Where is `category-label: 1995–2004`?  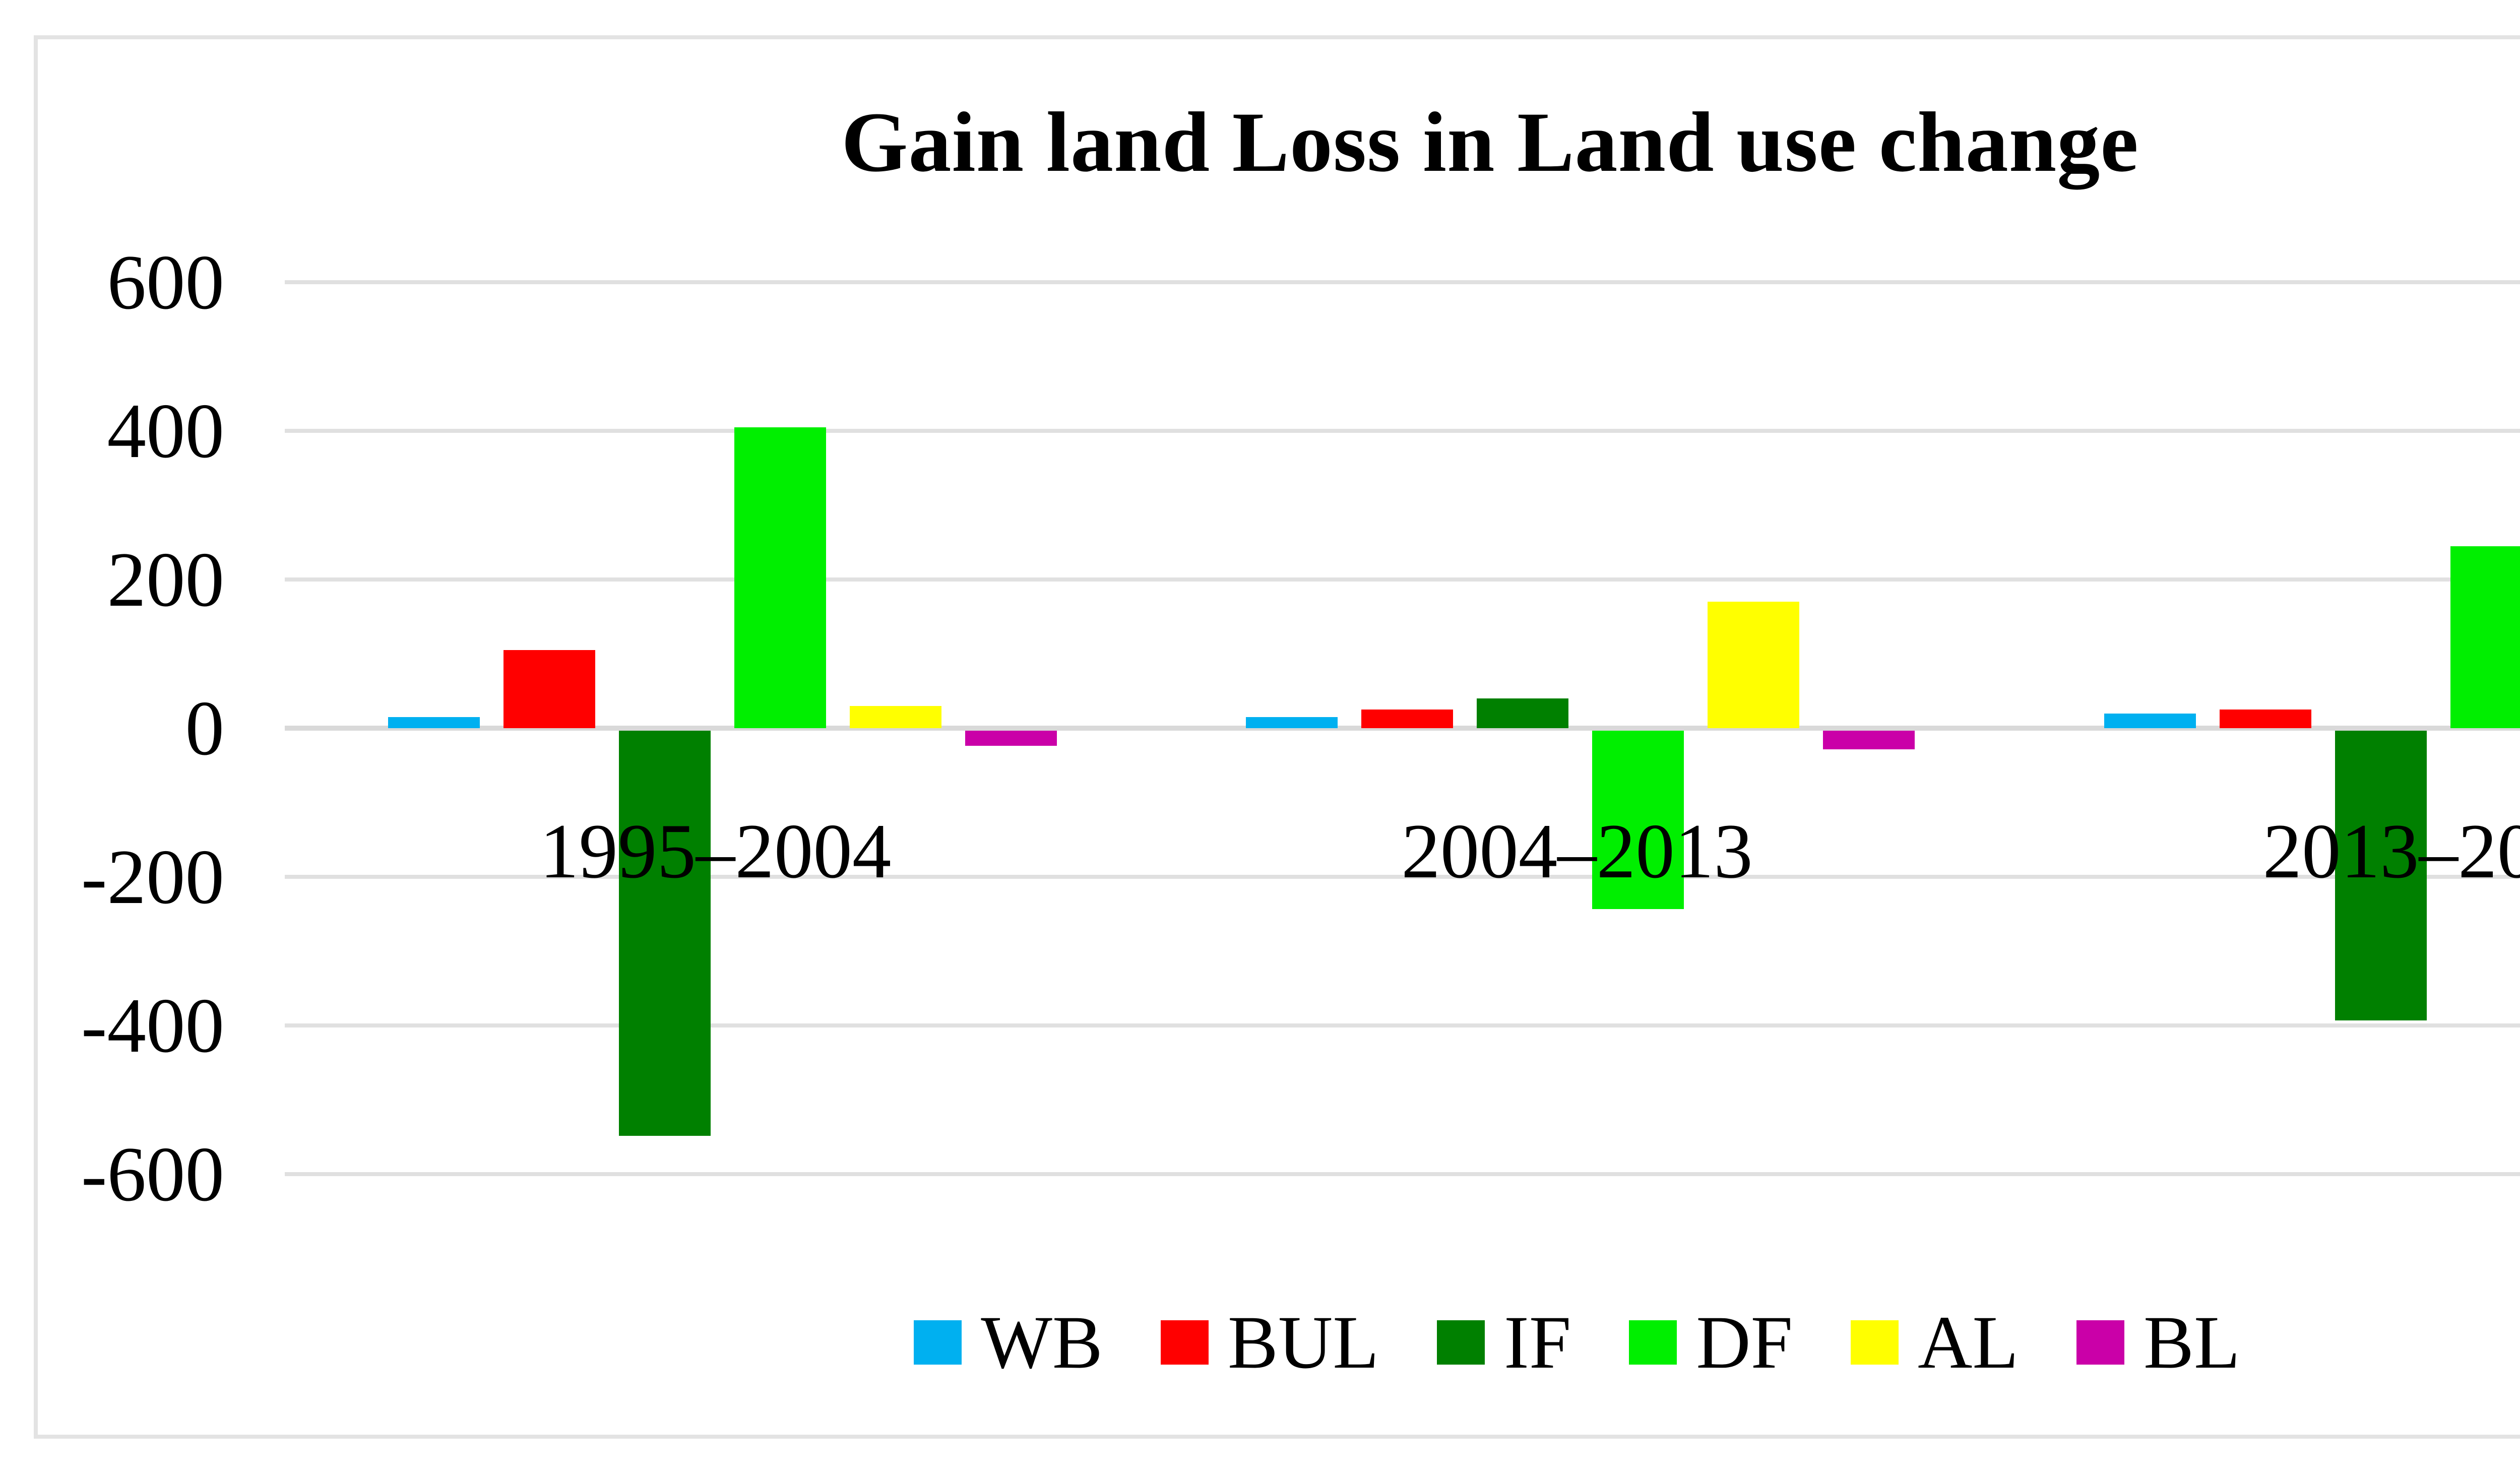 category-label: 1995–2004 is located at coordinates (715, 851).